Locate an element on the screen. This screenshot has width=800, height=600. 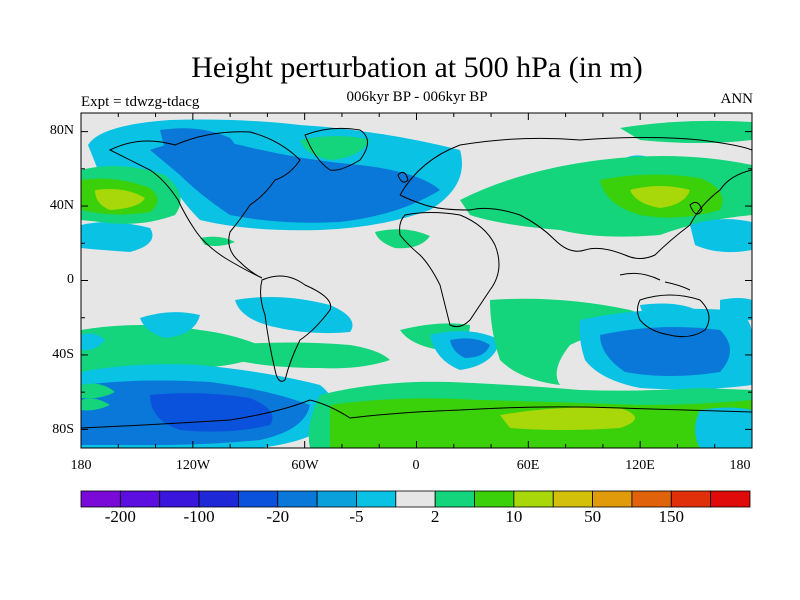
y-tick-label: 40S is located at coordinates (63, 354).